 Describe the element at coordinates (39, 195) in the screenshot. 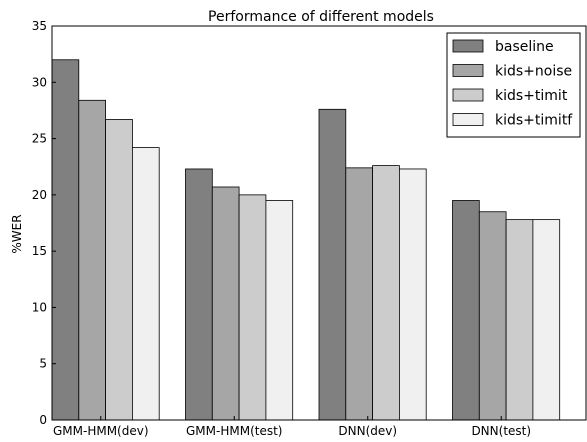

I see `y-tick-label: 20` at that location.